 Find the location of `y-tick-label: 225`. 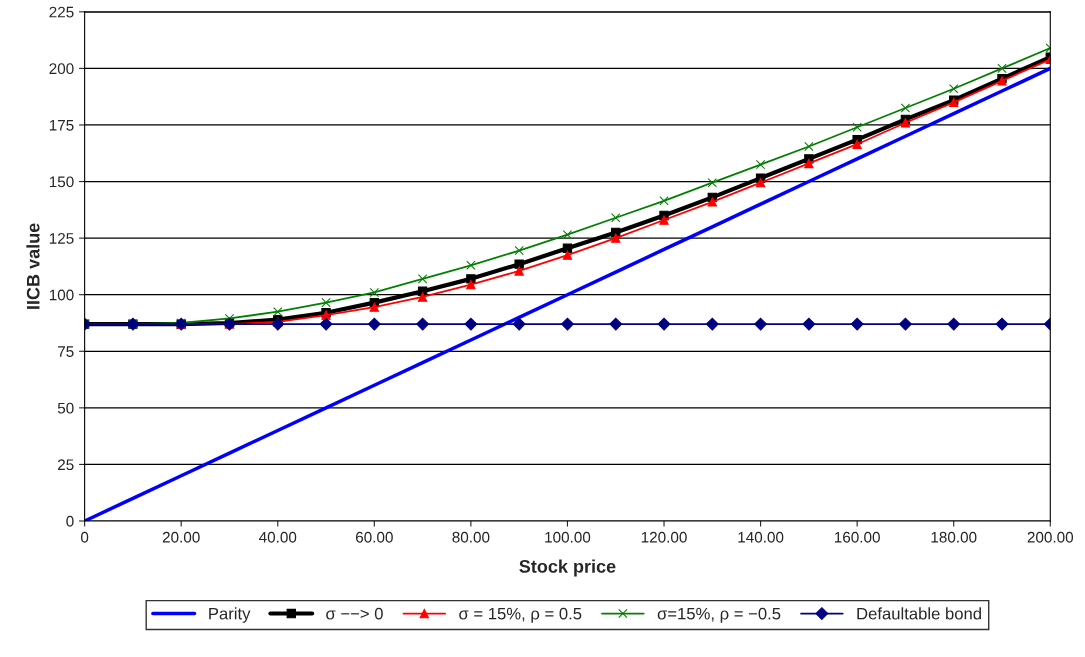

y-tick-label: 225 is located at coordinates (61, 12).